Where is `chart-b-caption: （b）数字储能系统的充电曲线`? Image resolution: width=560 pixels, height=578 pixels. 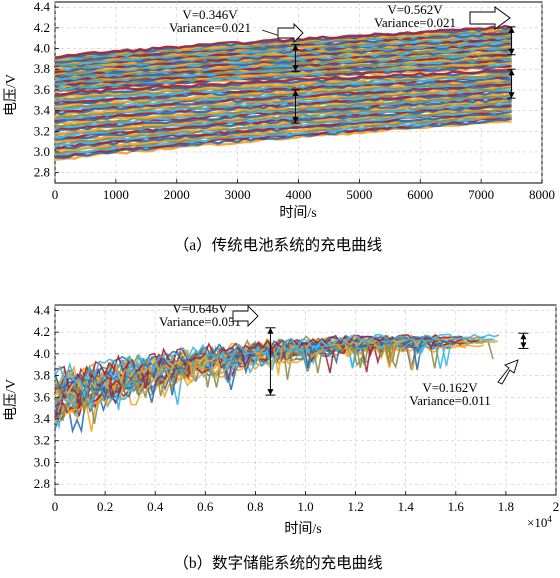 chart-b-caption: （b）数字储能系统的充电曲线 is located at coordinates (277, 563).